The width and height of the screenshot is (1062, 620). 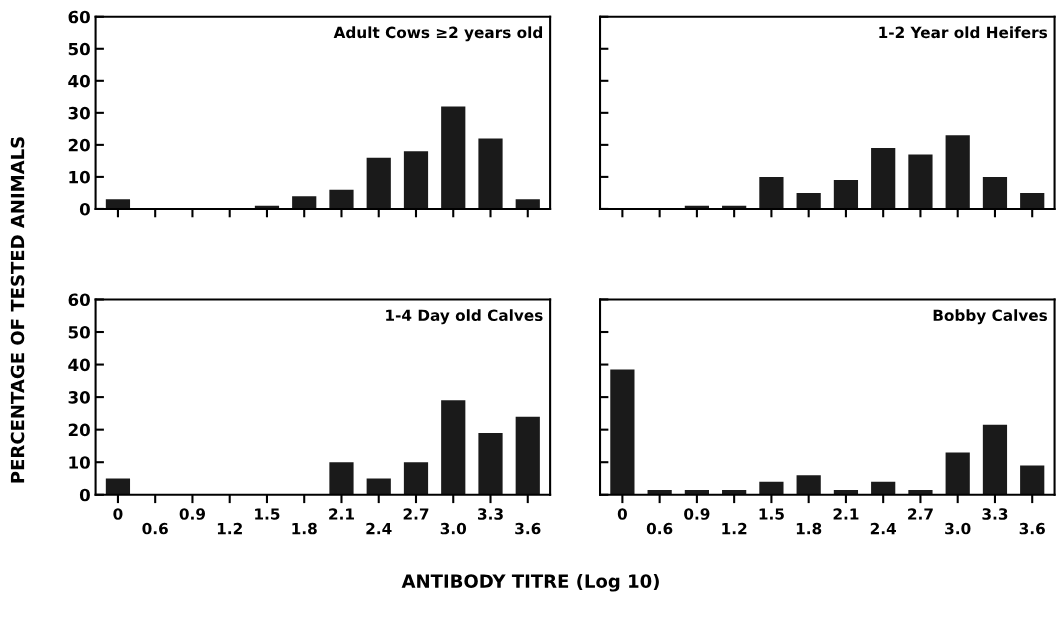 I want to click on text: 1-4 Day old Calves, so click(x=464, y=317).